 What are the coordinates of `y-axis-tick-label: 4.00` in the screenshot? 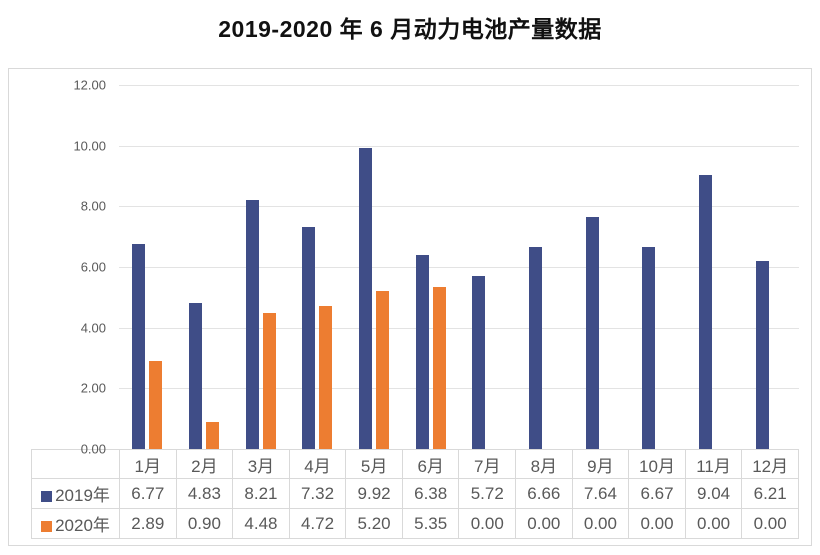 It's located at (93, 328).